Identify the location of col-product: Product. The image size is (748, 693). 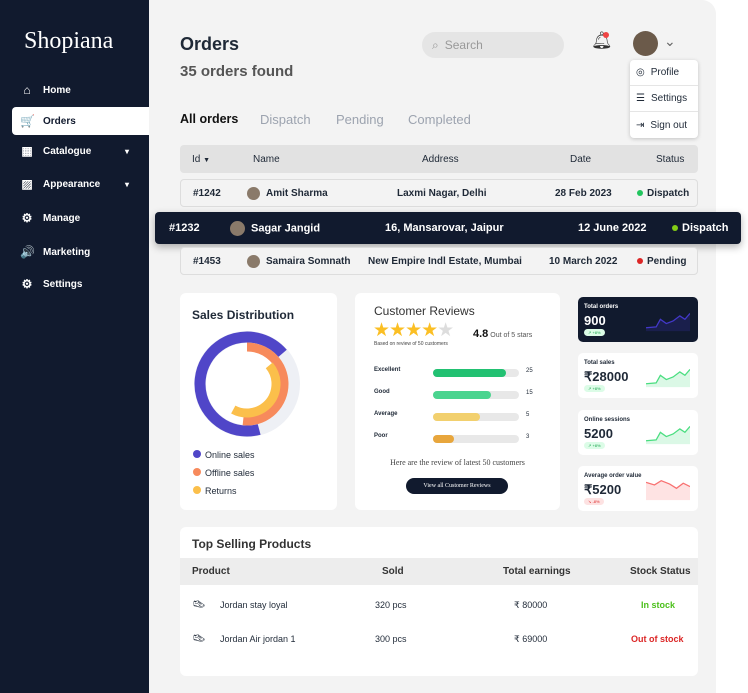
(211, 571).